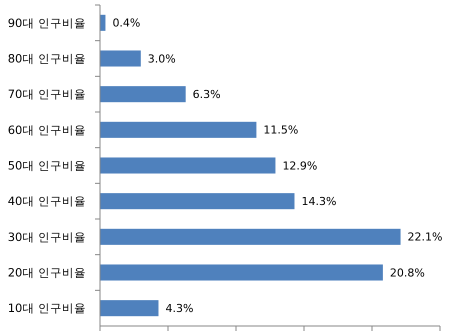 The width and height of the screenshot is (459, 335). What do you see at coordinates (47, 201) in the screenshot?
I see `y-tick-label: 40대 인구비율` at bounding box center [47, 201].